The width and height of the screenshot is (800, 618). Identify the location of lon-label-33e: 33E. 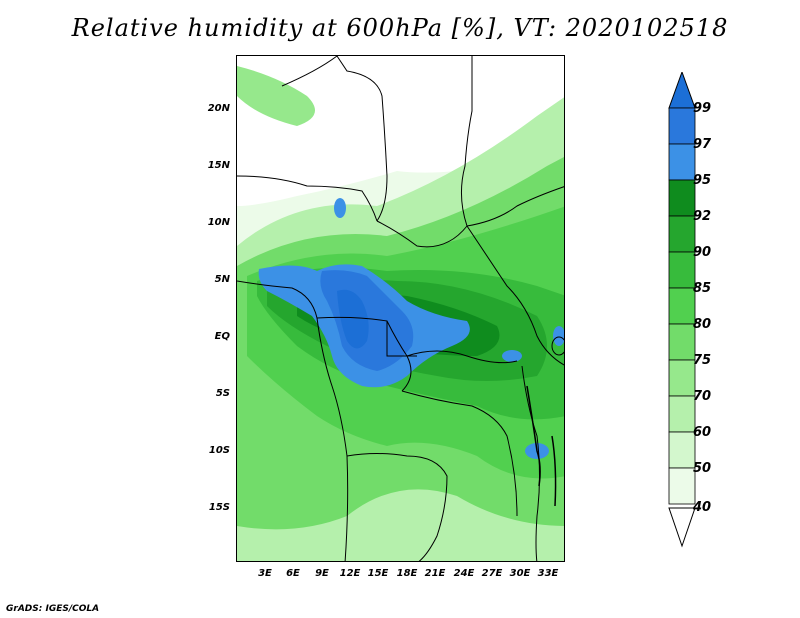
(548, 573).